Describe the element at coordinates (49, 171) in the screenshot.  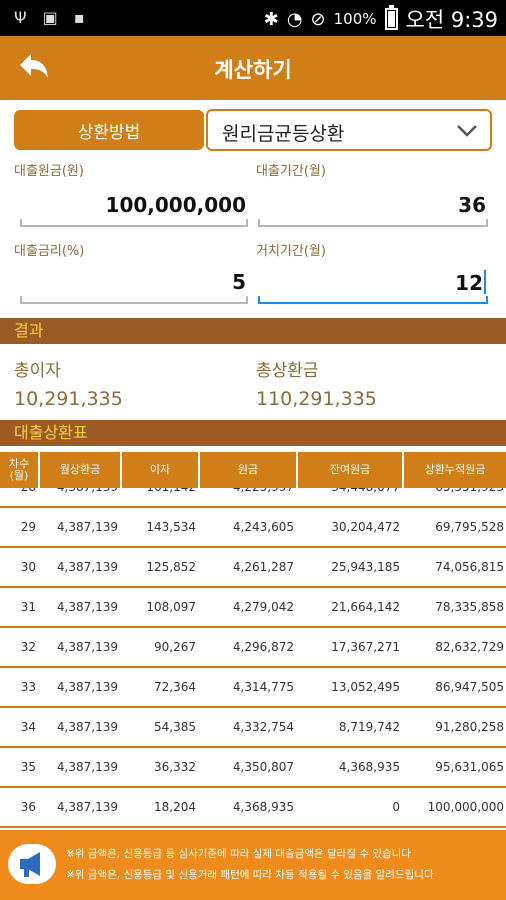
I see `principal-label: 대출원금(원)` at that location.